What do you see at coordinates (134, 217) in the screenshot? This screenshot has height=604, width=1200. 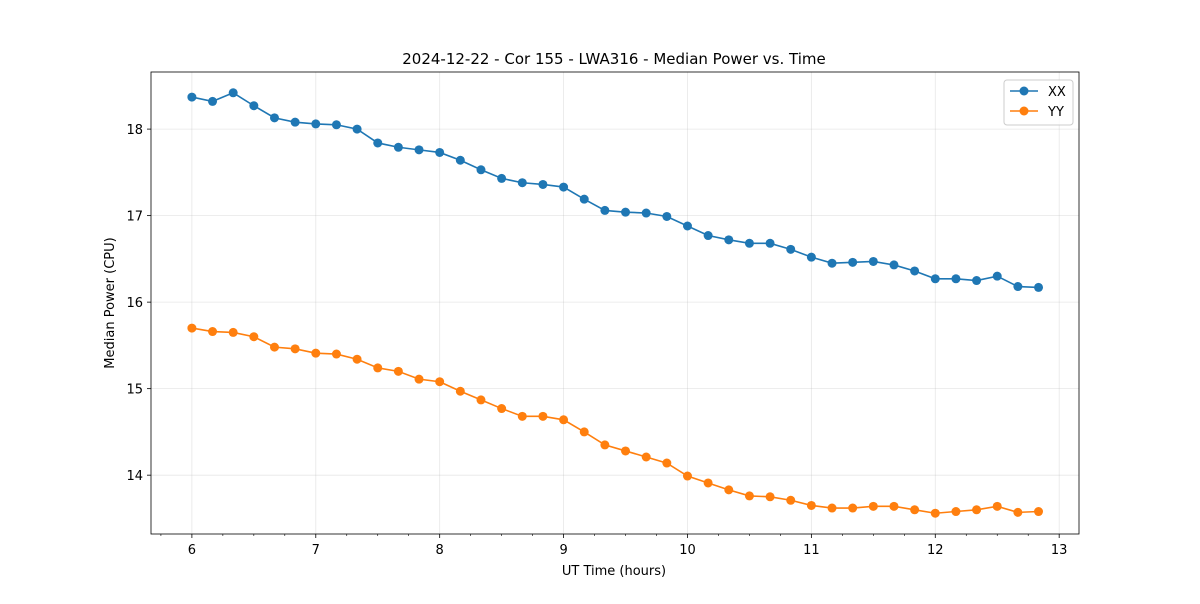 I see `y-tick-label: 17` at bounding box center [134, 217].